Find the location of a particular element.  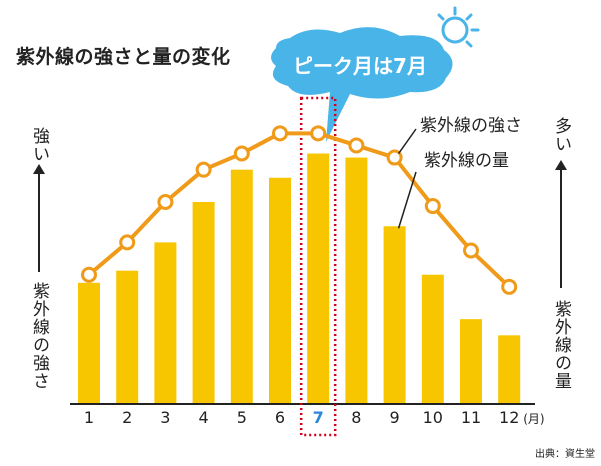

intensity-series-label: 紫外線の強さ is located at coordinates (471, 126).